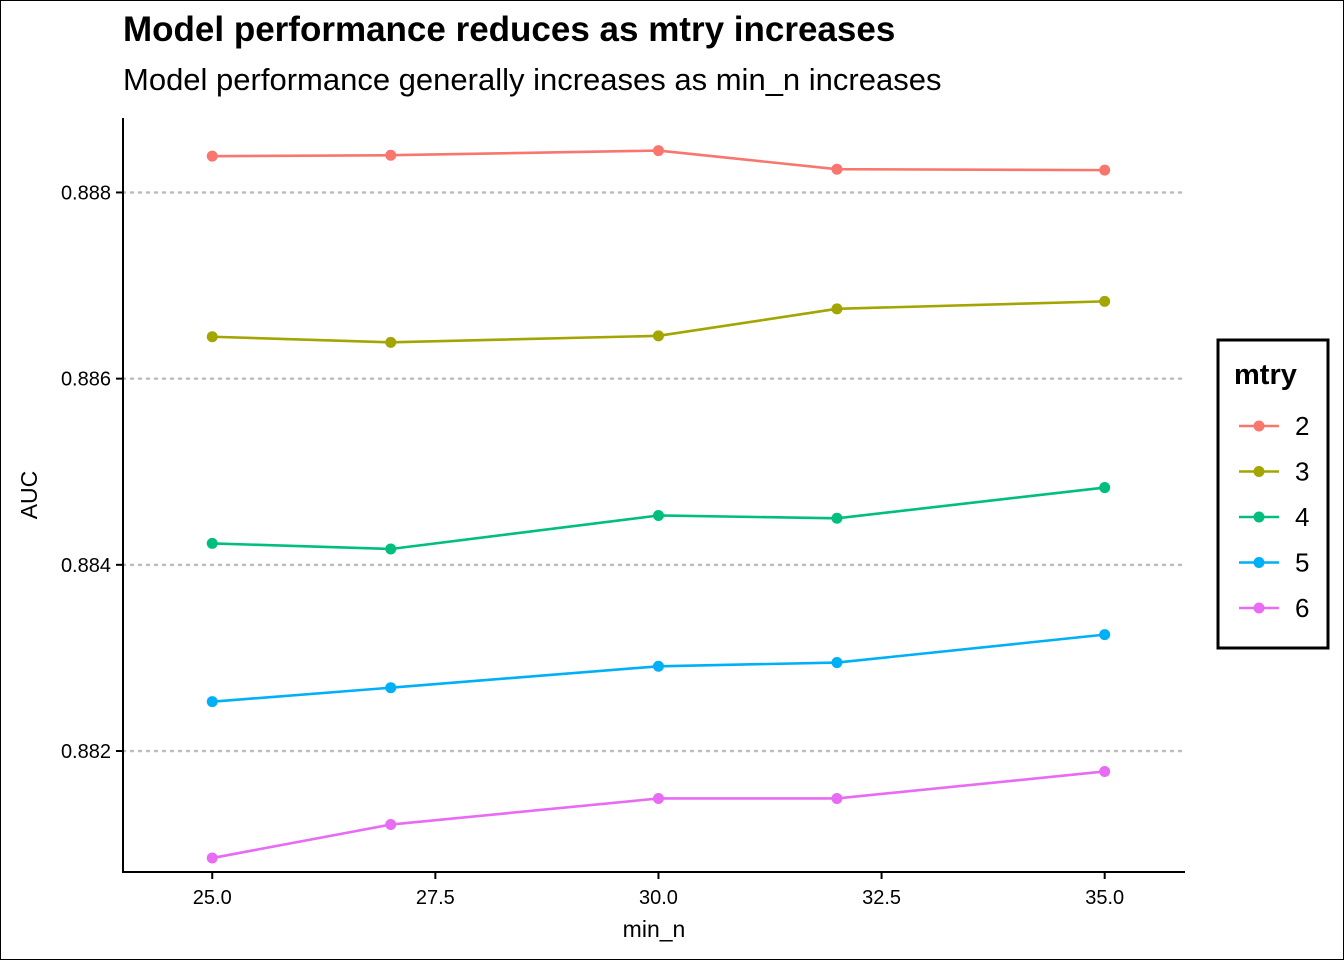 The image size is (1344, 960). What do you see at coordinates (1104, 898) in the screenshot?
I see `x-tick-label-4: 35.0` at bounding box center [1104, 898].